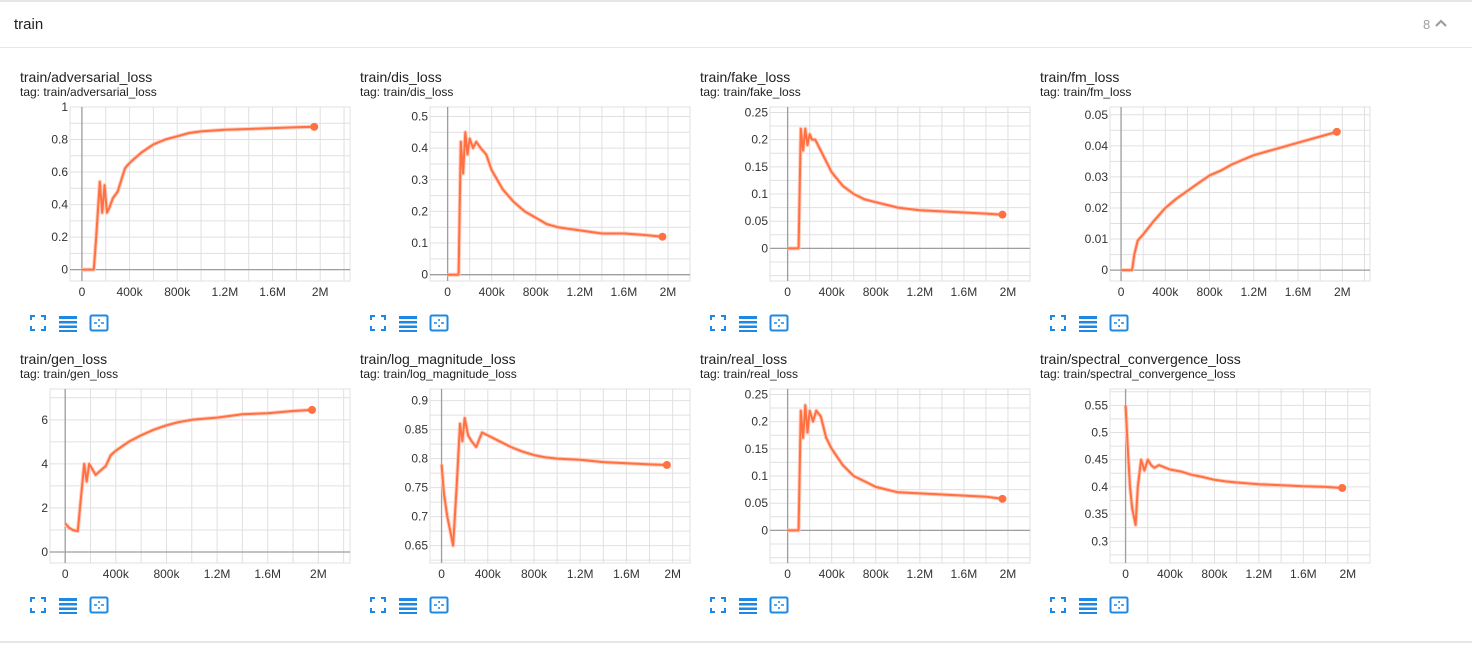 Image resolution: width=1472 pixels, height=645 pixels. What do you see at coordinates (1097, 405) in the screenshot?
I see `y-tick-label: 0.55` at bounding box center [1097, 405].